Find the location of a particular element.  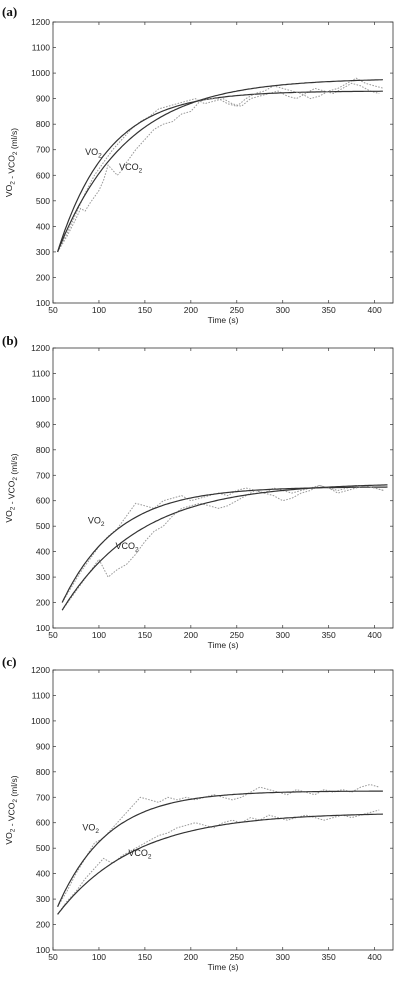

panel-label: (b) is located at coordinates (10, 340).